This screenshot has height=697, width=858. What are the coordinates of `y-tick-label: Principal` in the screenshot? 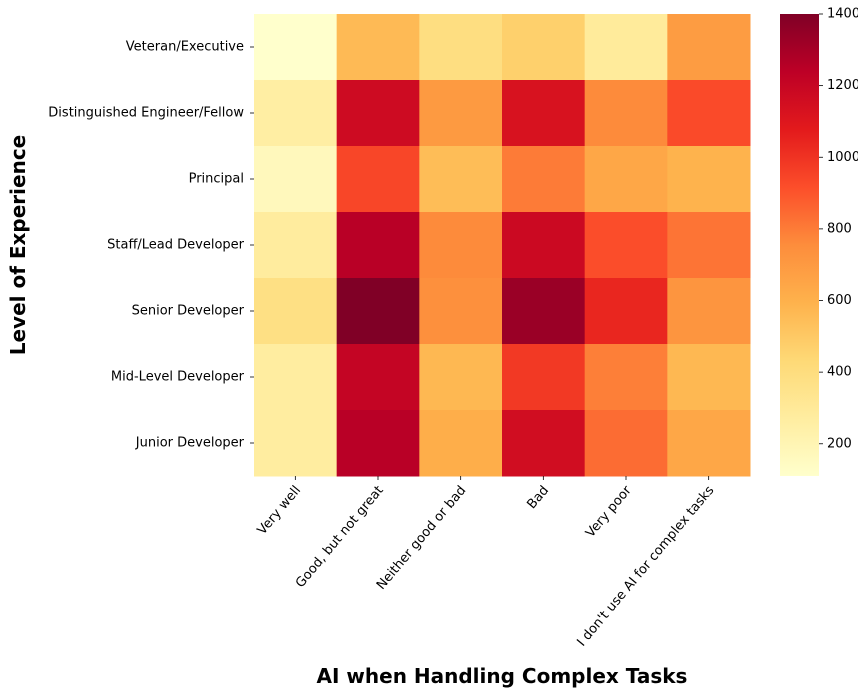 It's located at (216, 179).